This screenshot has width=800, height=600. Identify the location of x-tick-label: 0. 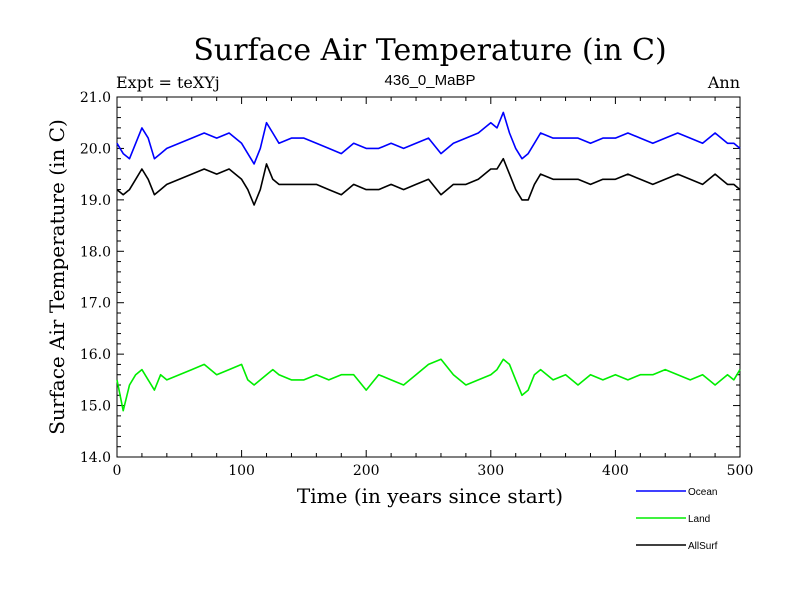
(117, 471).